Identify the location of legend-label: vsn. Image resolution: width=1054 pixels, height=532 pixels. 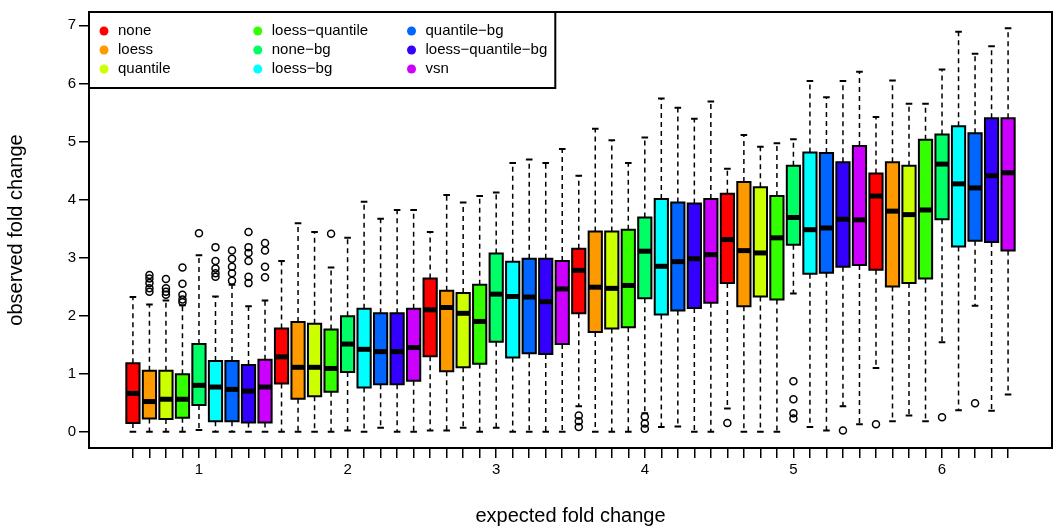
(437, 68).